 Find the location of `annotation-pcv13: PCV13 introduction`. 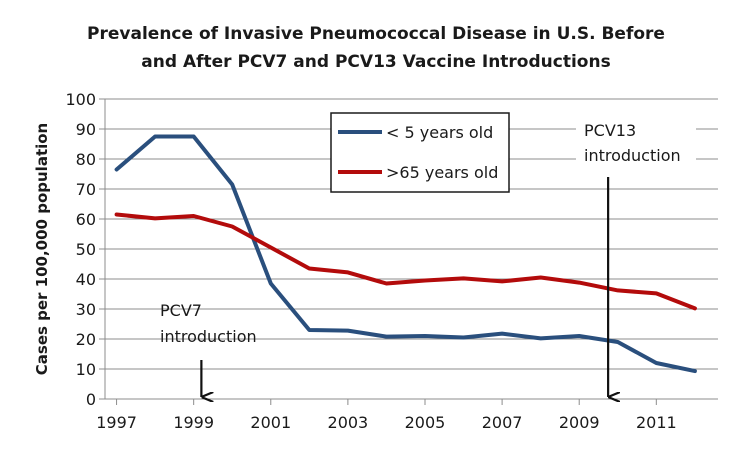

annotation-pcv13: PCV13 introduction is located at coordinates (636, 256).